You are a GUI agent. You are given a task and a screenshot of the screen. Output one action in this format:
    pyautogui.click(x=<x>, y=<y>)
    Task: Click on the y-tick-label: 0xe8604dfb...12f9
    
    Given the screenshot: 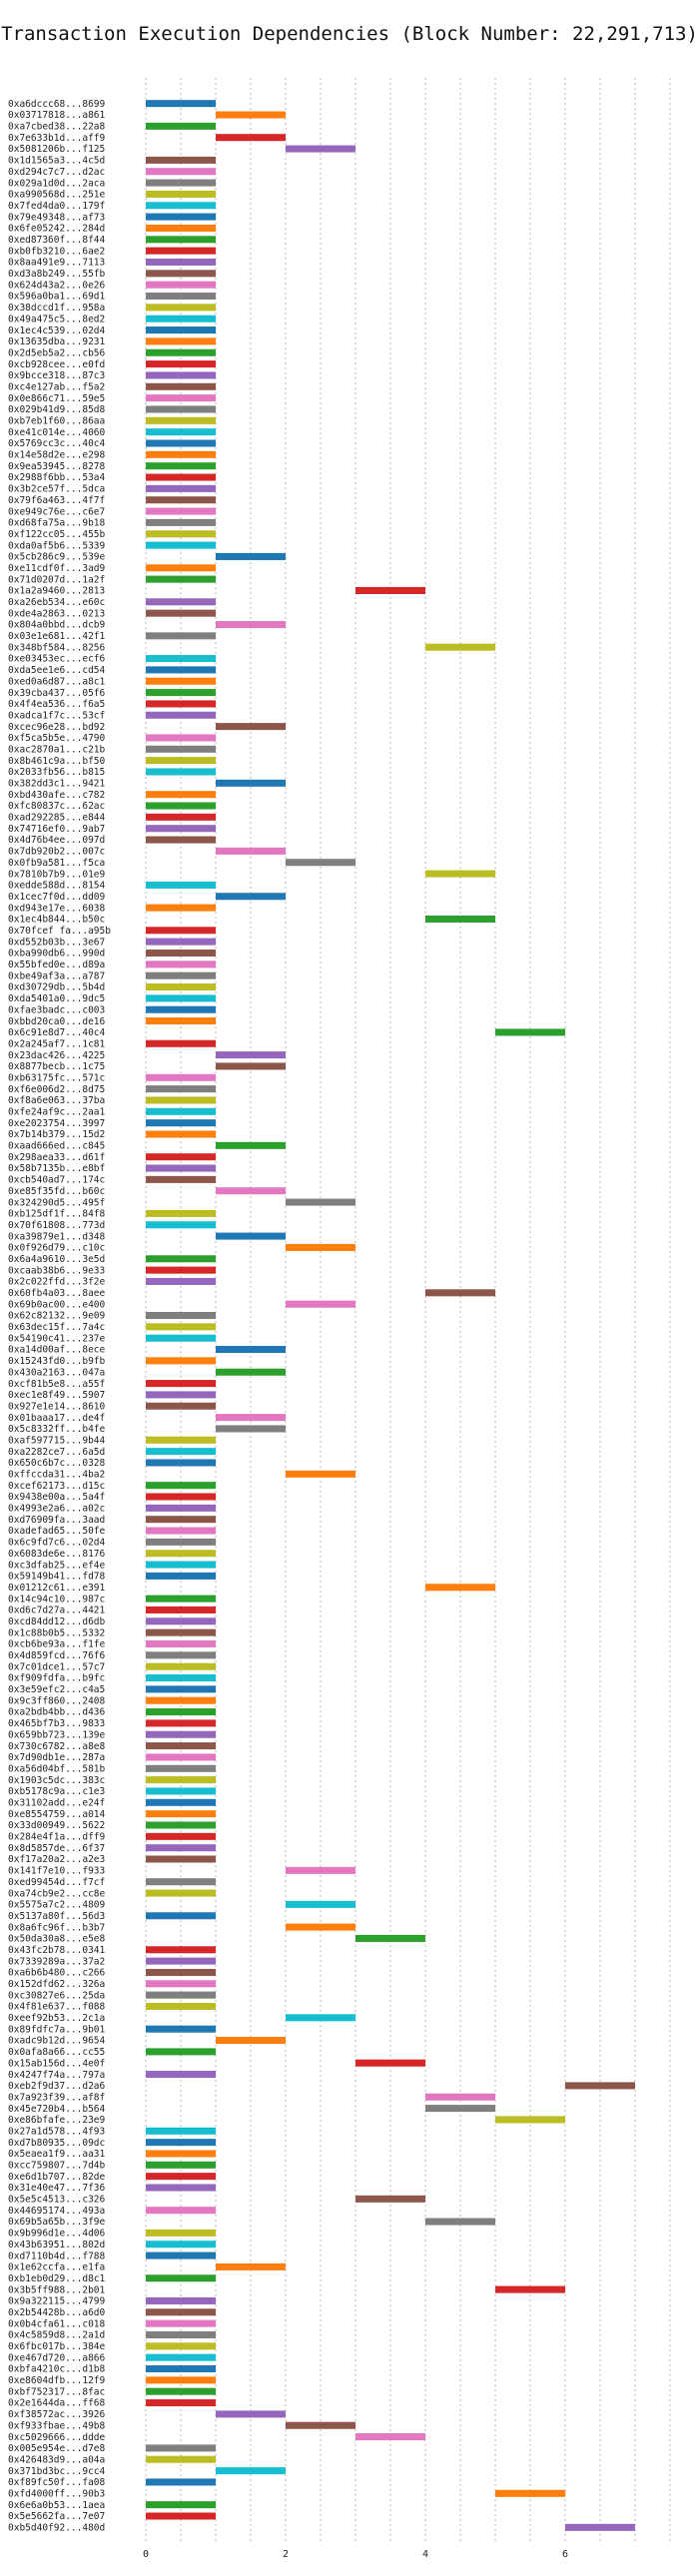 What is the action you would take?
    pyautogui.click(x=57, y=2380)
    